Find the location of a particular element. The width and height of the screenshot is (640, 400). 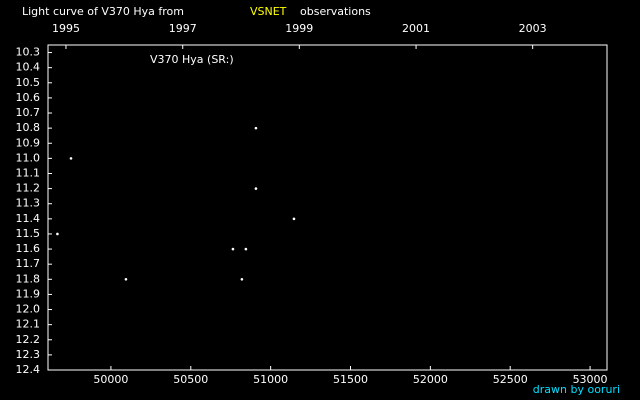

y-tick-label: 10.5 is located at coordinates (28, 82).